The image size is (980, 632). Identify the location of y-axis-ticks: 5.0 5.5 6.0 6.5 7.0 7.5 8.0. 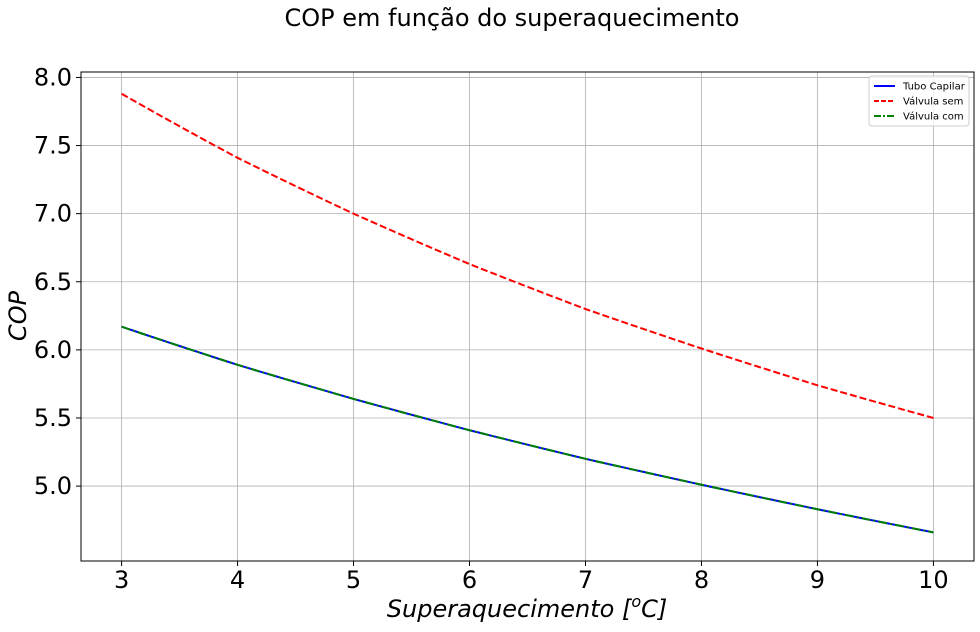
(57, 281).